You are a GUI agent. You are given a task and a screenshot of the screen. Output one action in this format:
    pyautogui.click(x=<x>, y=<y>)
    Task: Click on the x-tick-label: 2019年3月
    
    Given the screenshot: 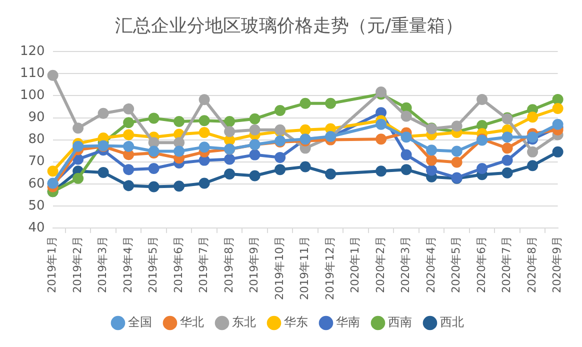 What is the action you would take?
    pyautogui.click(x=103, y=265)
    